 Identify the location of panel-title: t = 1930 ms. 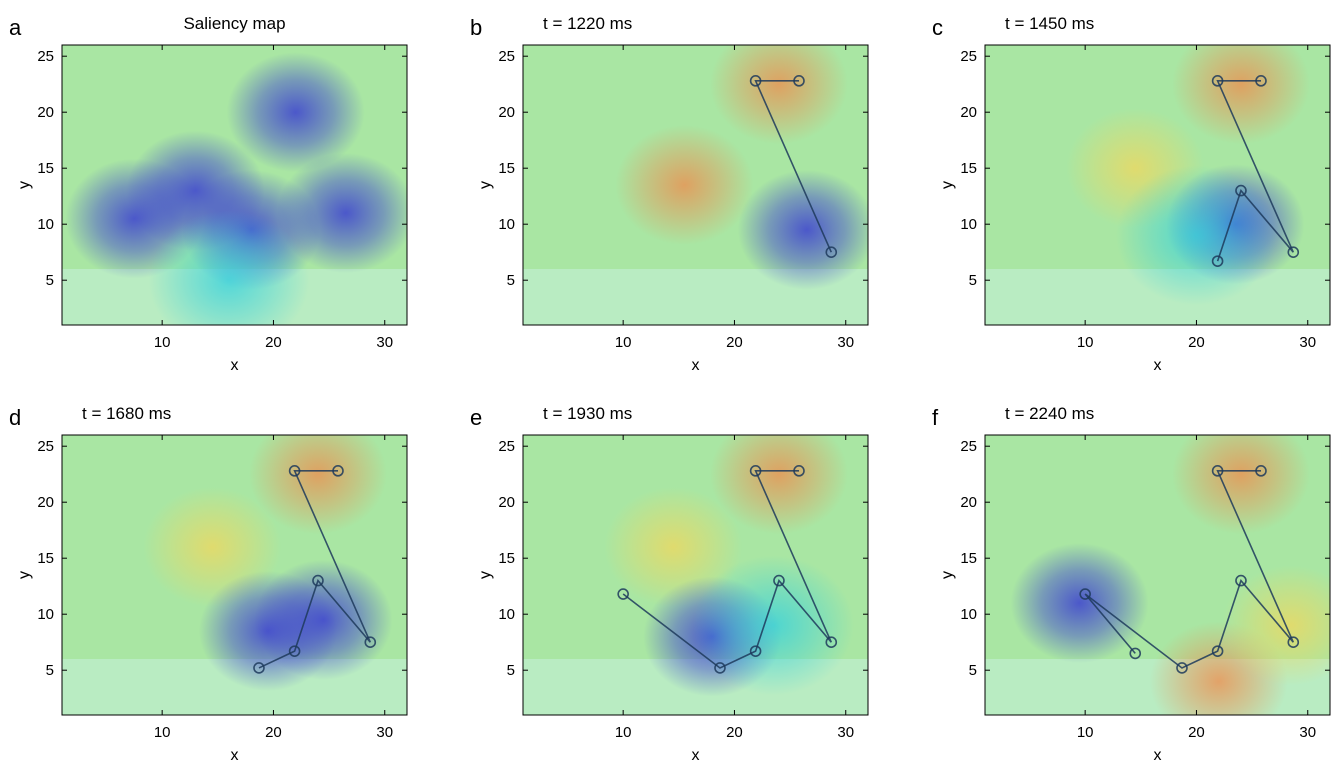
(587, 413).